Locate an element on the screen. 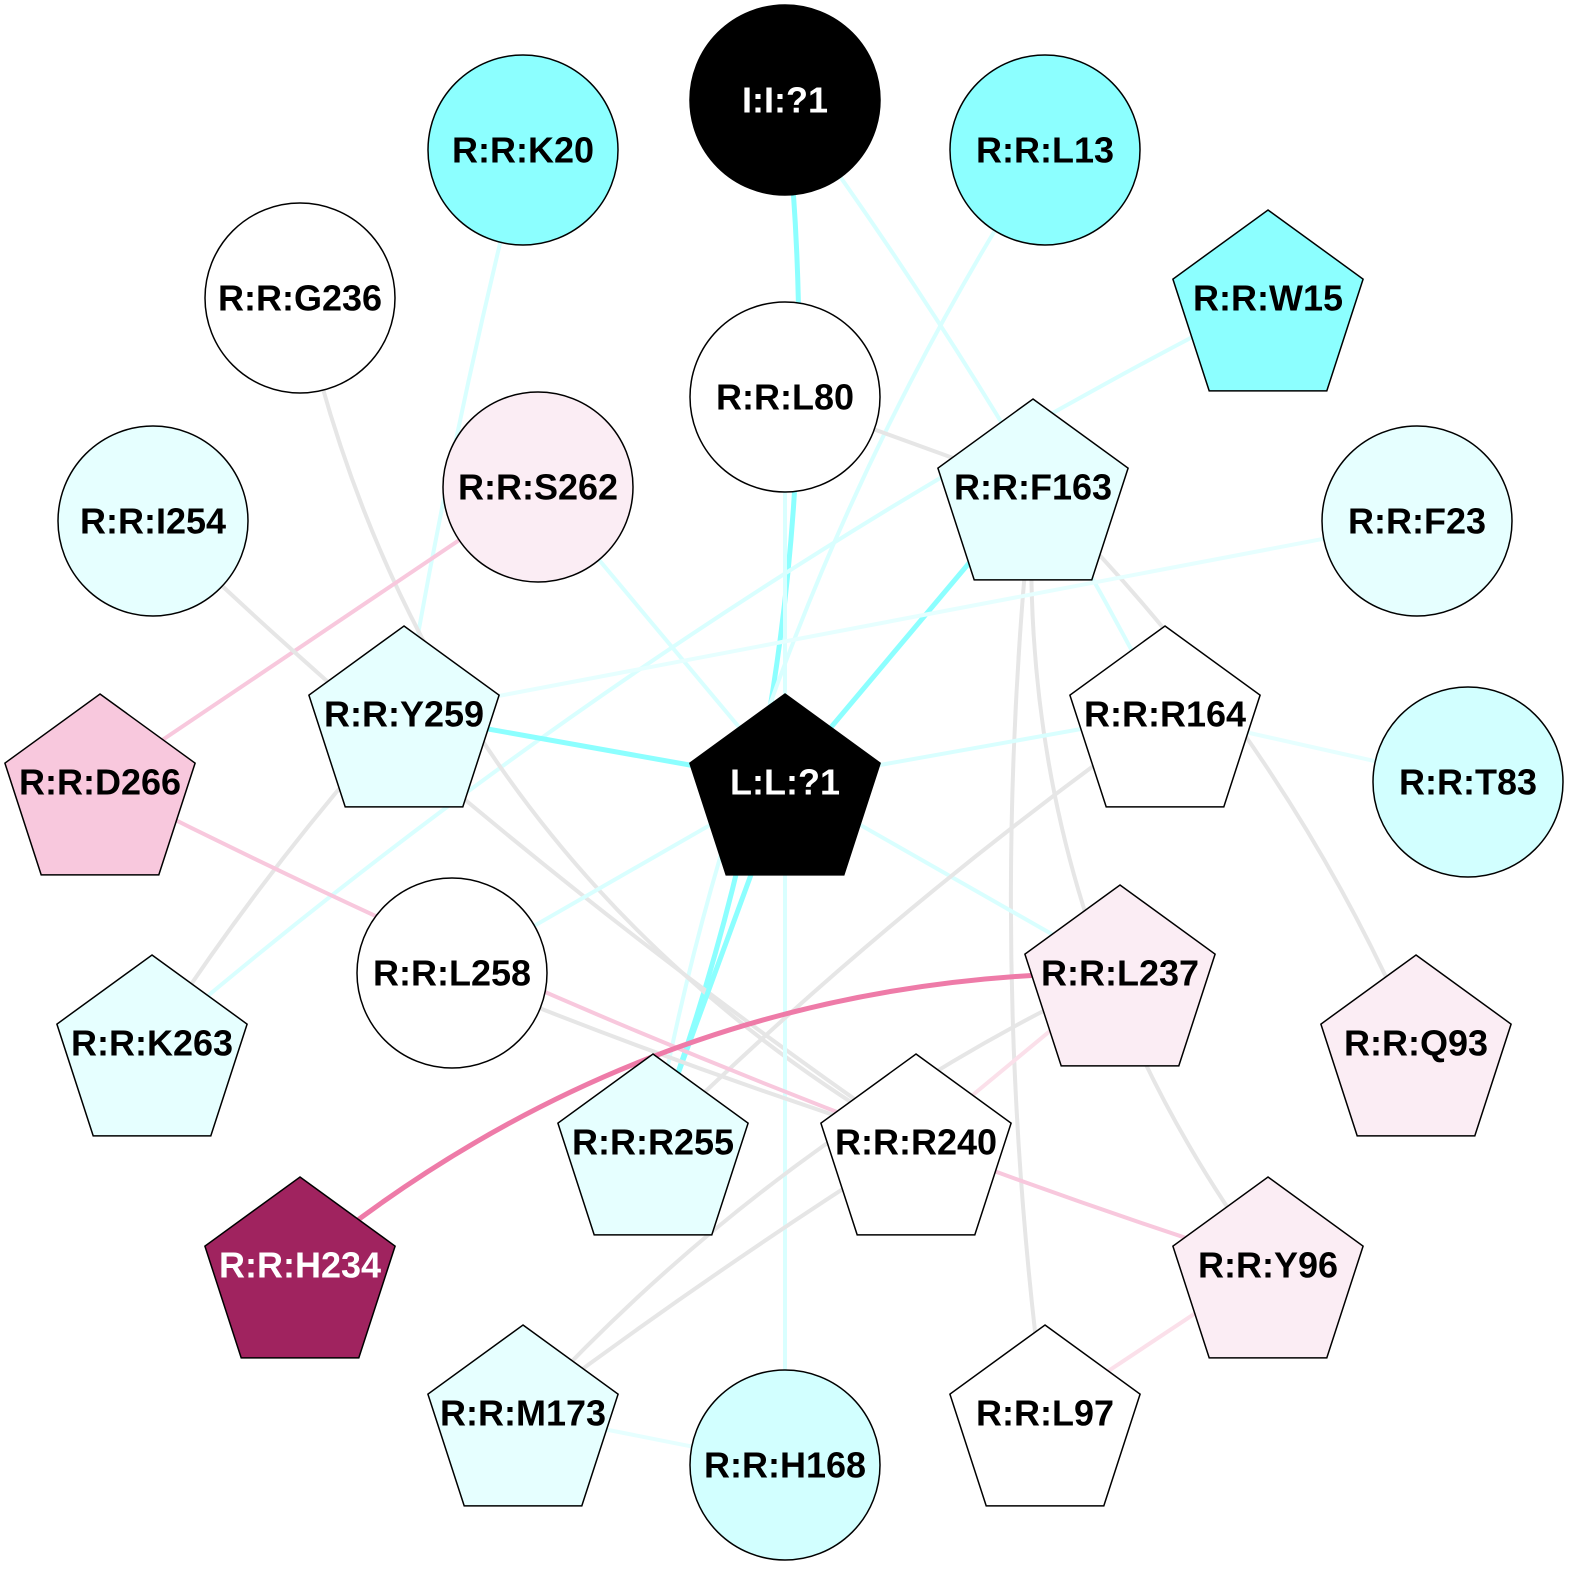  edge-r-r-f163-to-r-r-l97 is located at coordinates (1027, 950).